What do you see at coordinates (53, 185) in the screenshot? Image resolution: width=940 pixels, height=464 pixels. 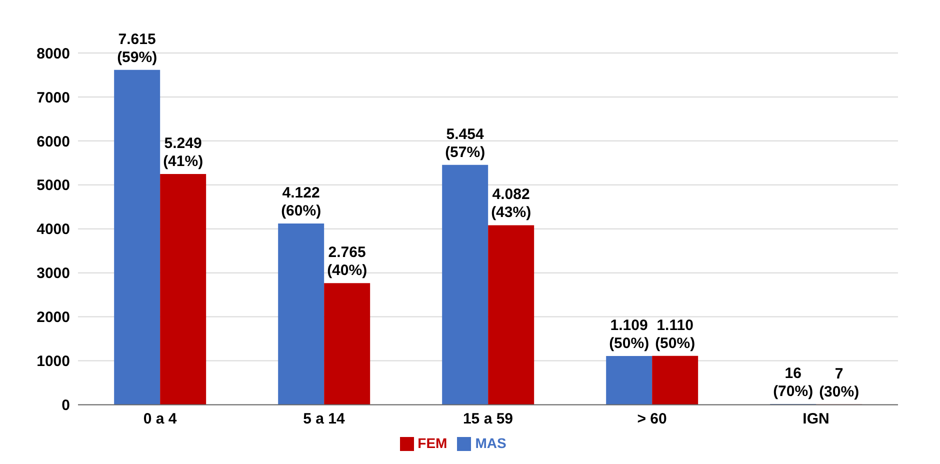 I see `y-tick-label: 5000` at bounding box center [53, 185].